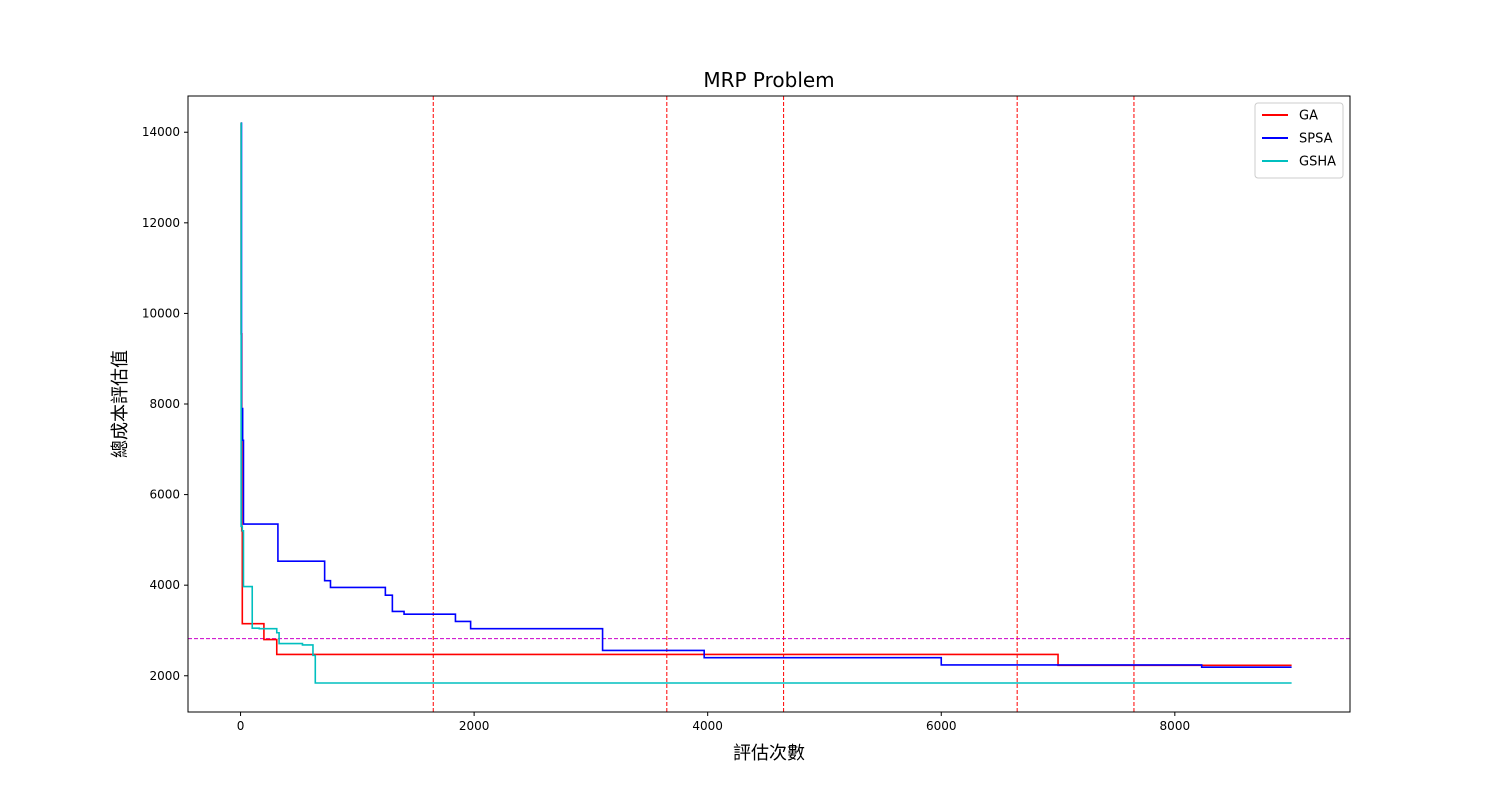  Describe the element at coordinates (1316, 139) in the screenshot. I see `legend-label: SPSA` at that location.